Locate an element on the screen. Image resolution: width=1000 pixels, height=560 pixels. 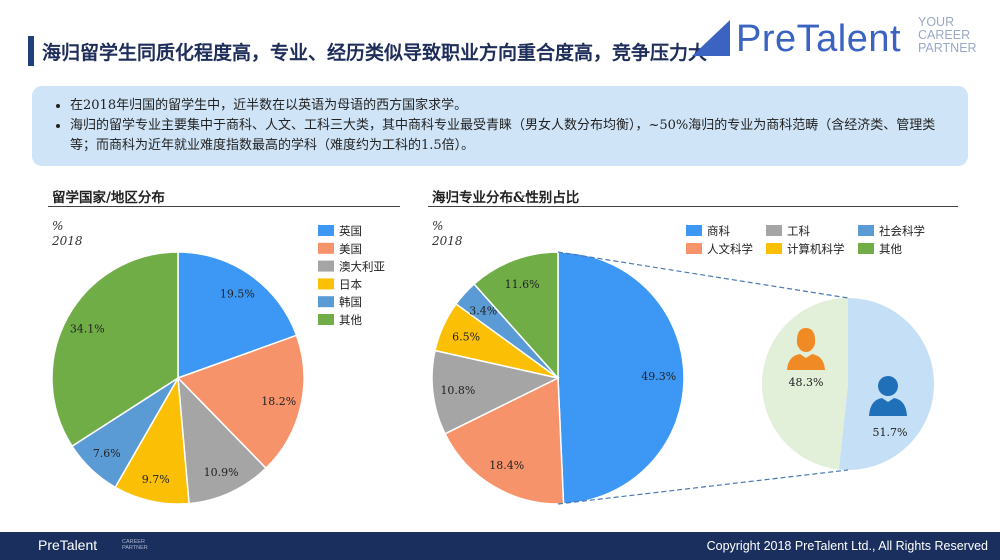
major-legend-label: 社会科学 is located at coordinates (902, 231).